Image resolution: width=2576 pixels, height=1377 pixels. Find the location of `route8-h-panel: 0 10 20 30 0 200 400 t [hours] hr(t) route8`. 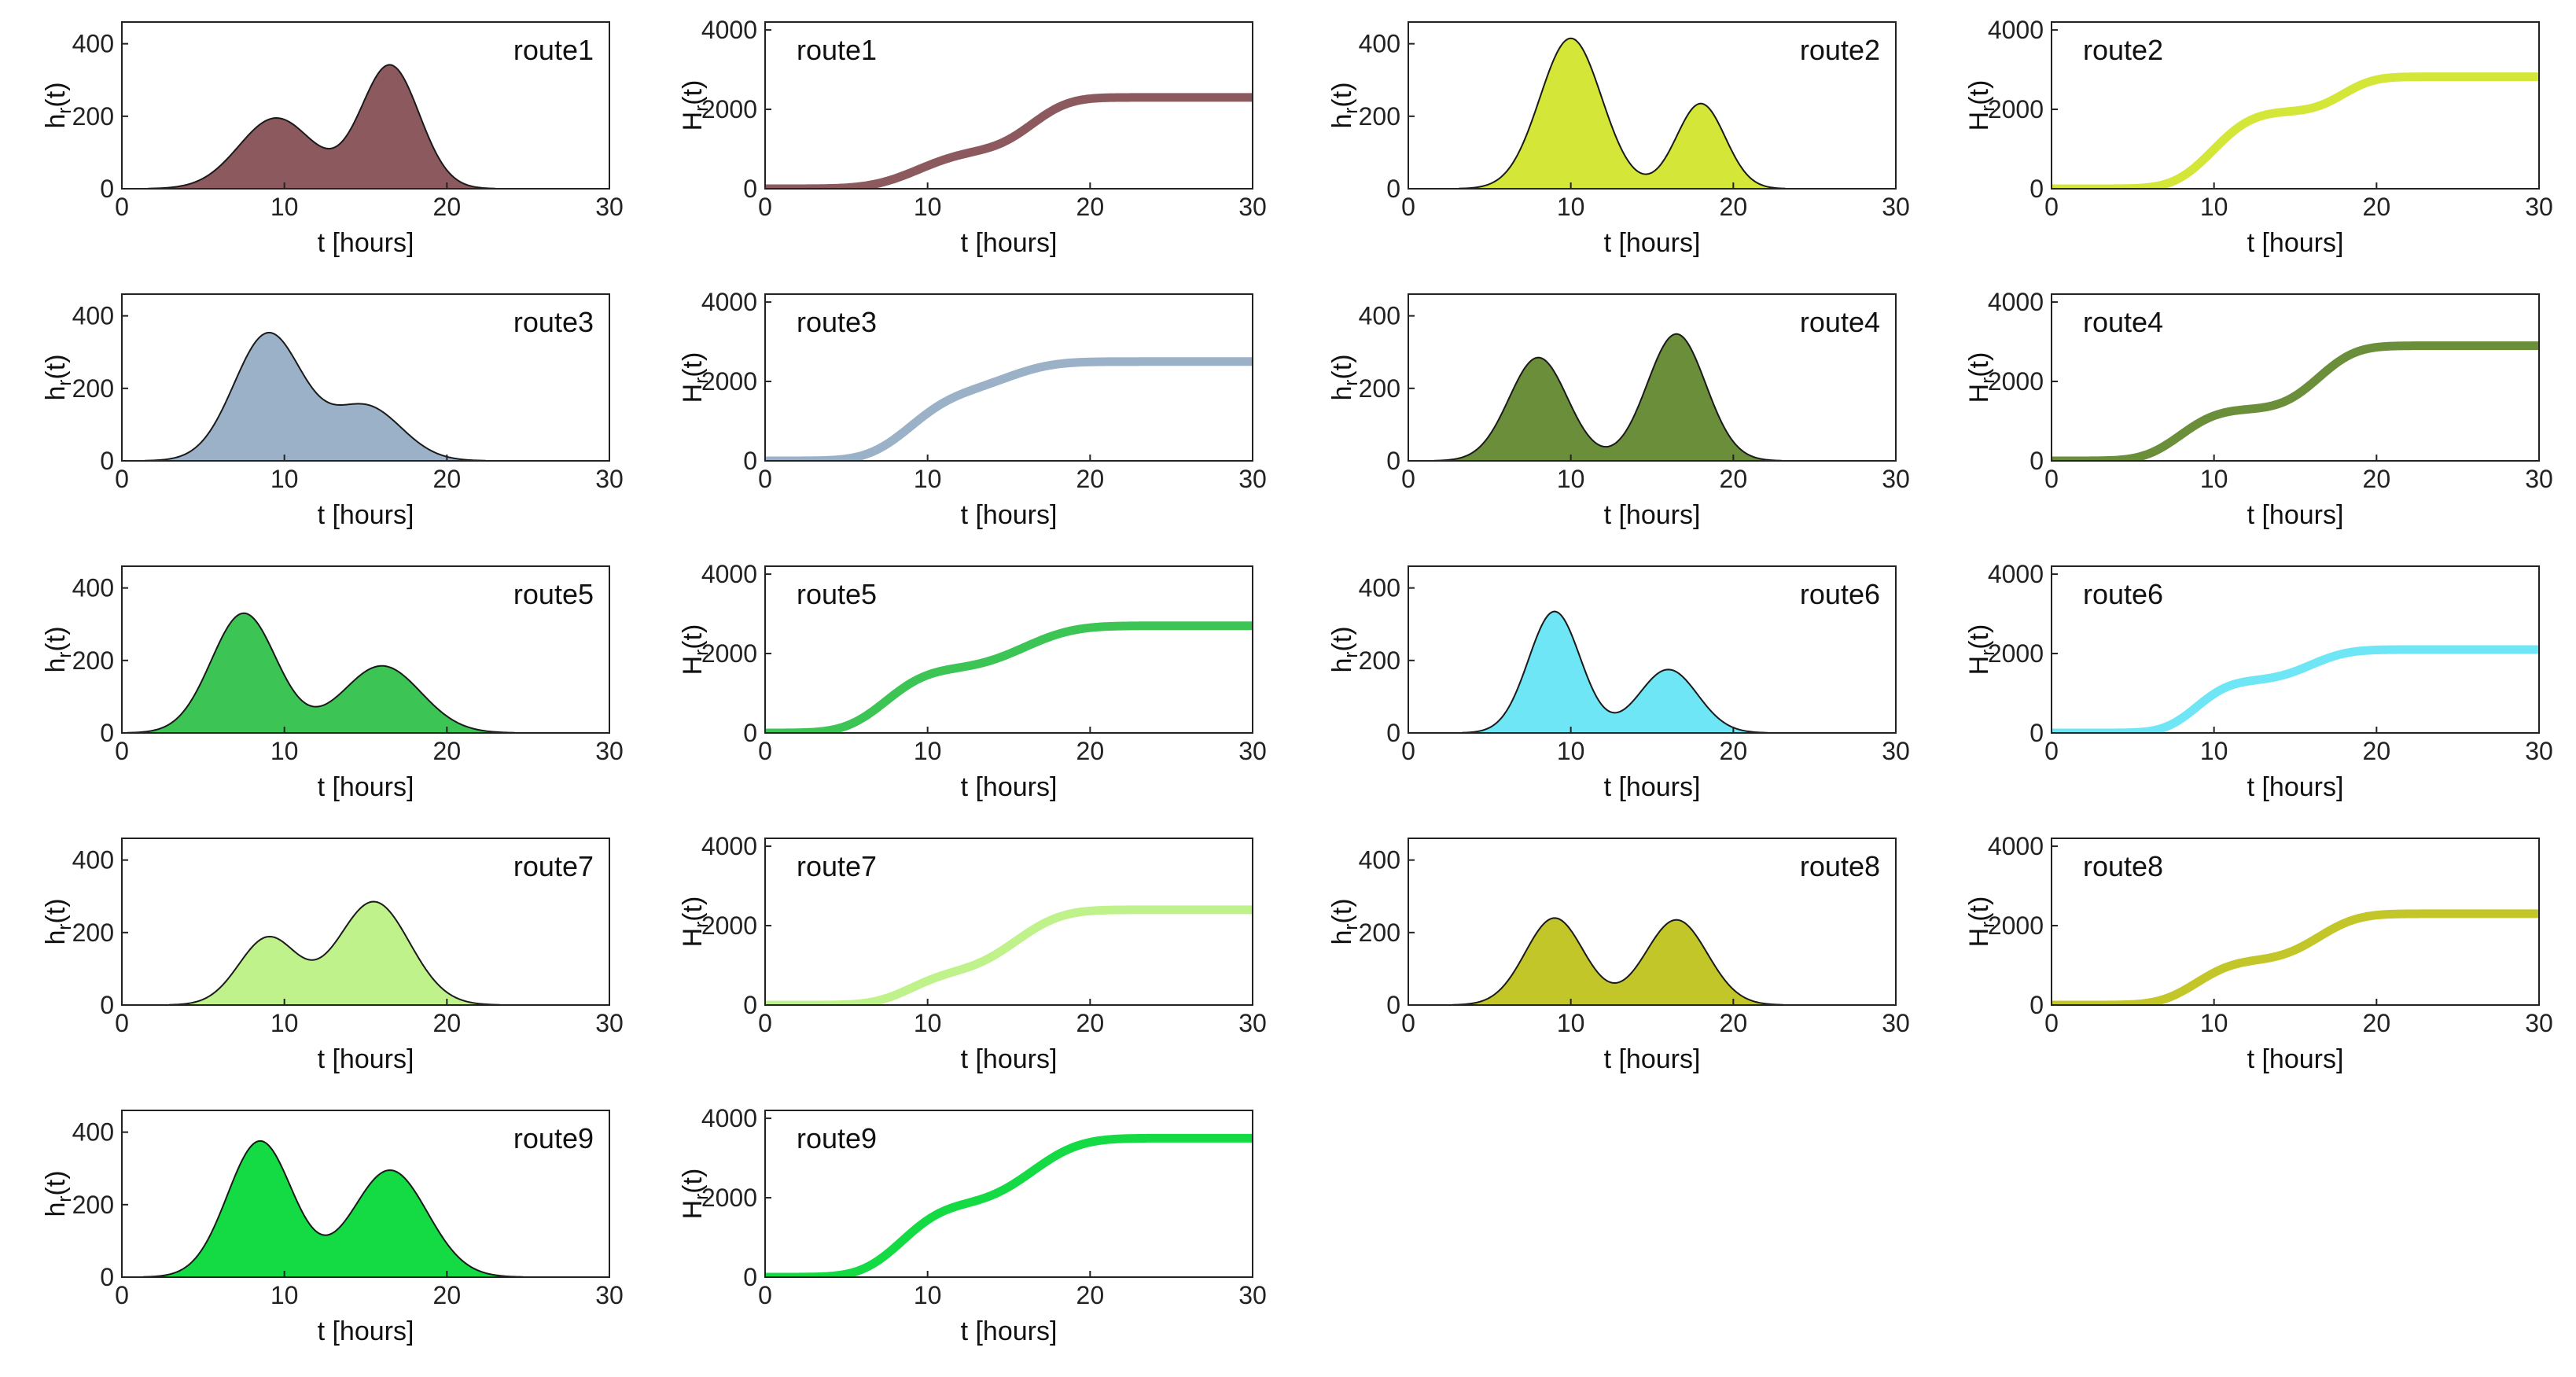

route8-h-panel: 0 10 20 30 0 200 400 t [hours] hr(t) route8 is located at coordinates (1624, 965).